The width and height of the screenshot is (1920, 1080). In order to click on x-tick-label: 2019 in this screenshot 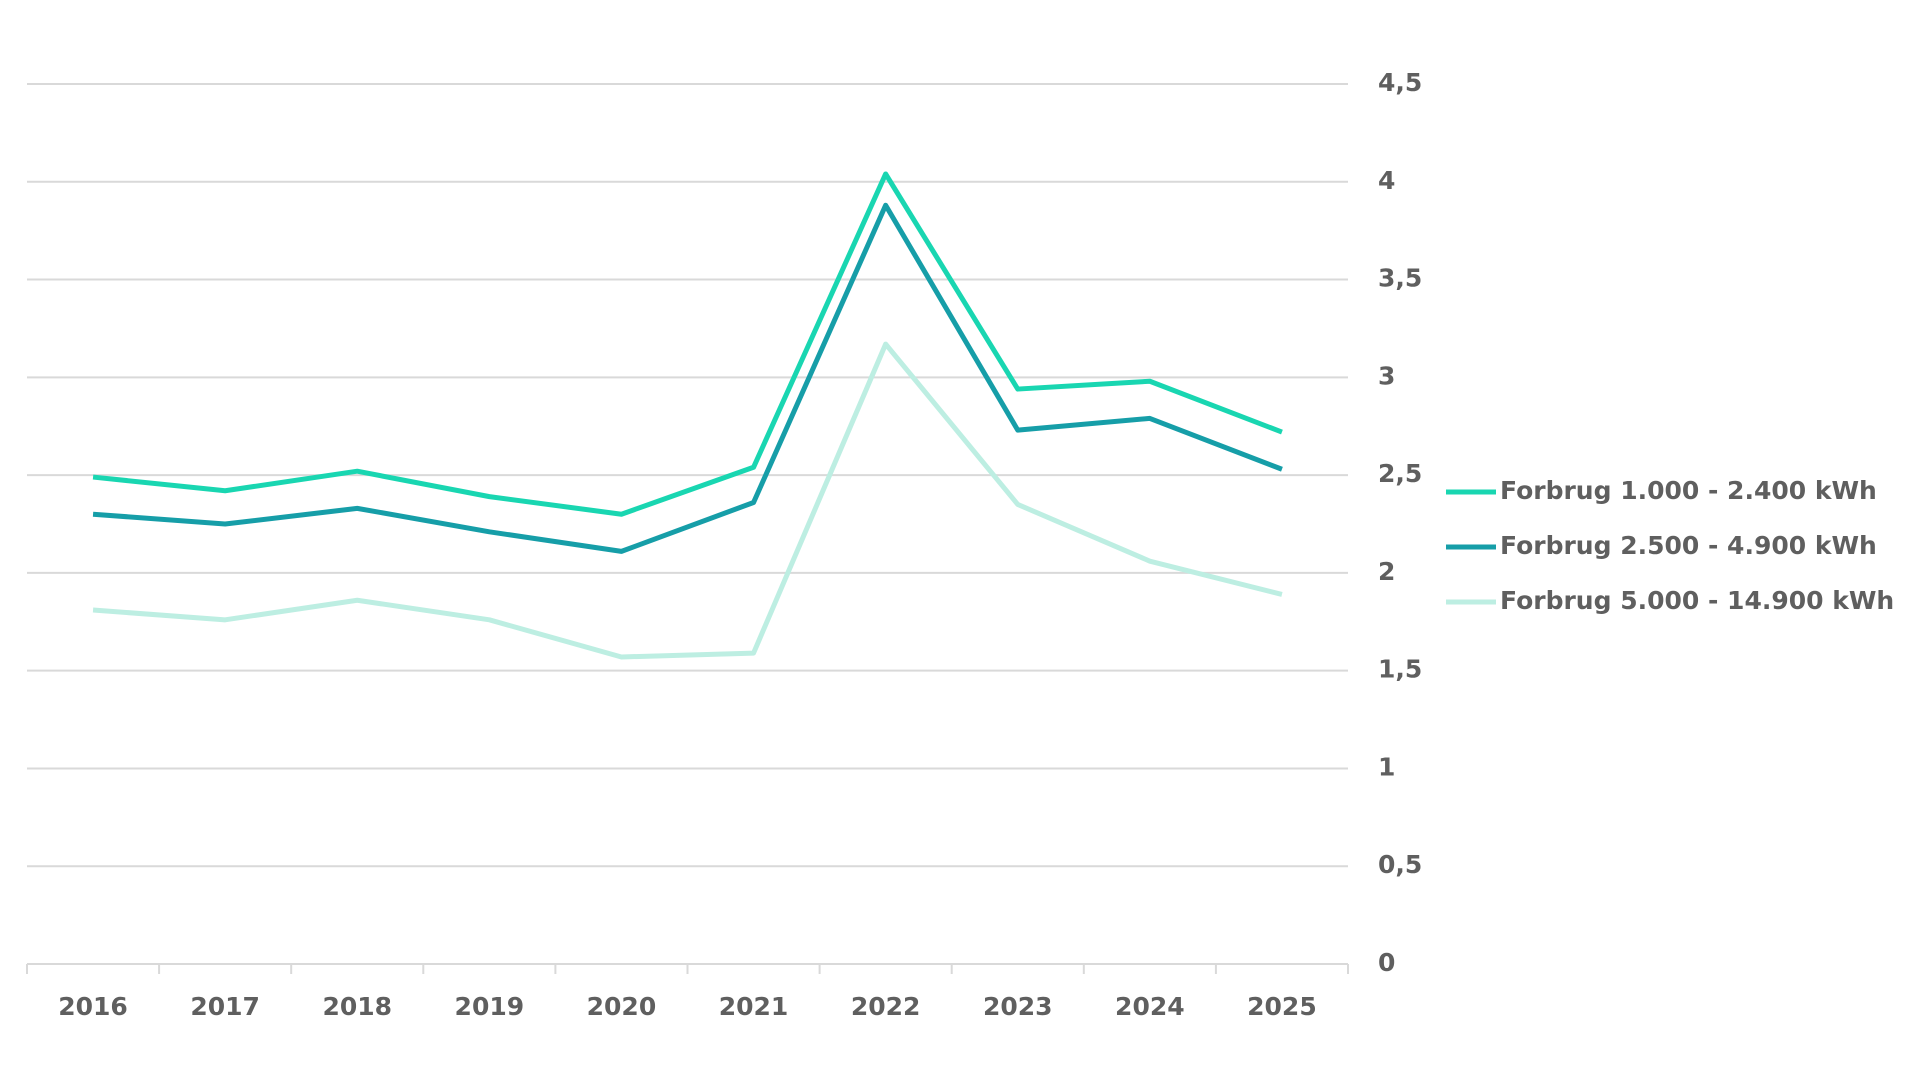, I will do `click(490, 1006)`.